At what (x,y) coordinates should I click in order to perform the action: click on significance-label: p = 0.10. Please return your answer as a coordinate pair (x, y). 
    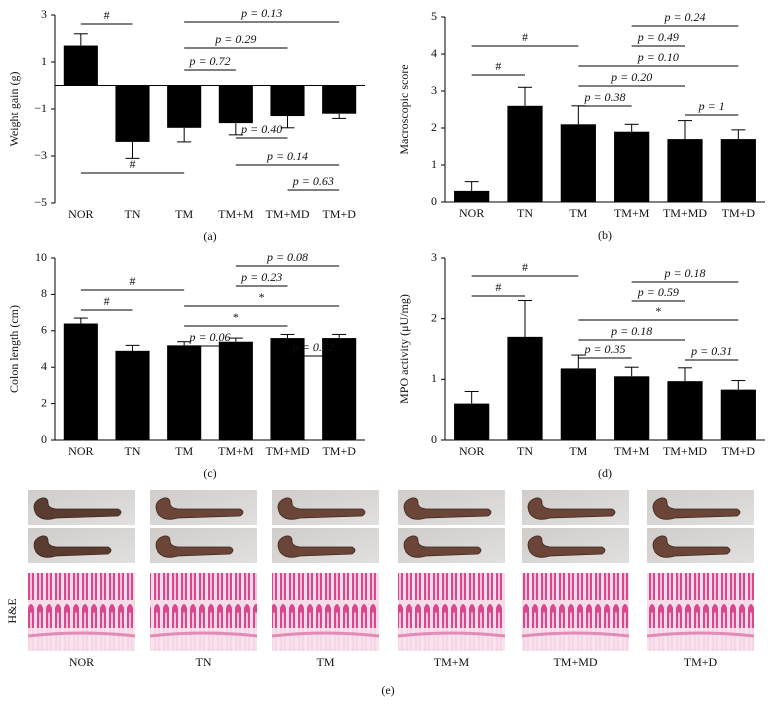
    Looking at the image, I should click on (658, 57).